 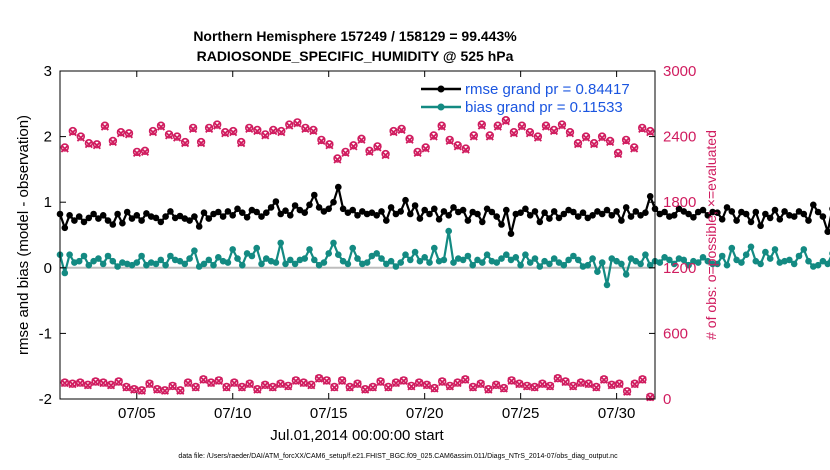 What do you see at coordinates (355, 56) in the screenshot?
I see `chart-title-line2: RADIOSONDE_SPECIFIC_HUMIDITY @ 525 hPa` at bounding box center [355, 56].